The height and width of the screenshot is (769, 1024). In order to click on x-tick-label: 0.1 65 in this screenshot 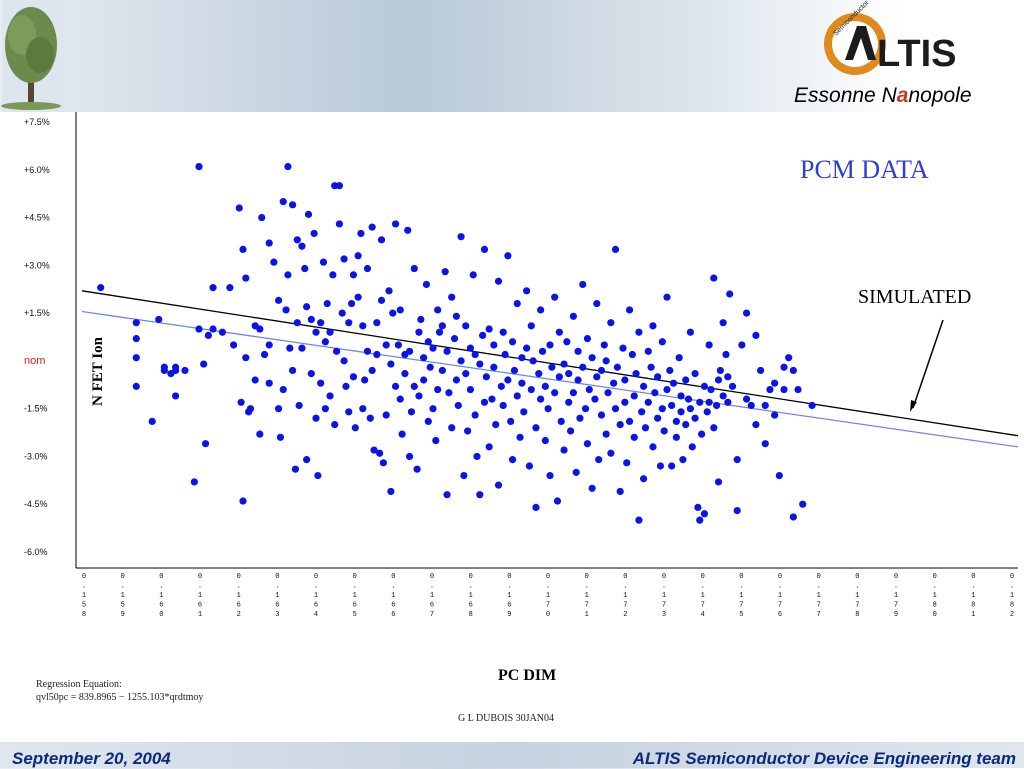, I will do `click(355, 596)`.